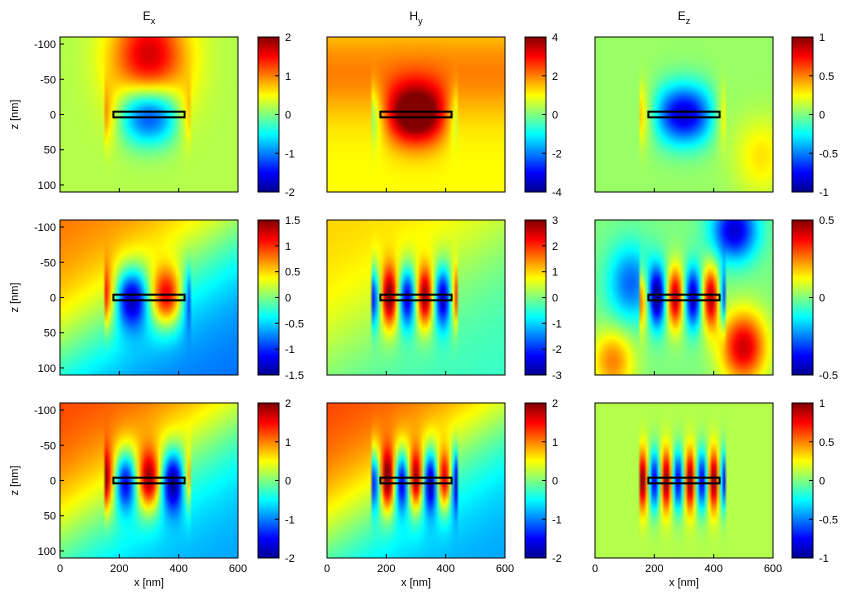  What do you see at coordinates (543, 298) in the screenshot?
I see `colorbar: -3 -2 -1 0 1 2 3` at bounding box center [543, 298].